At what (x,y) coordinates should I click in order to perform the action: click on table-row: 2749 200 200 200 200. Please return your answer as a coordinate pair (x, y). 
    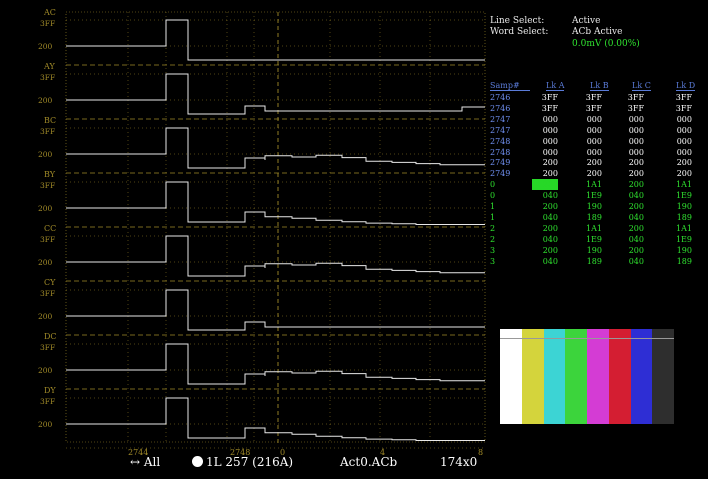
    Looking at the image, I should click on (593, 162).